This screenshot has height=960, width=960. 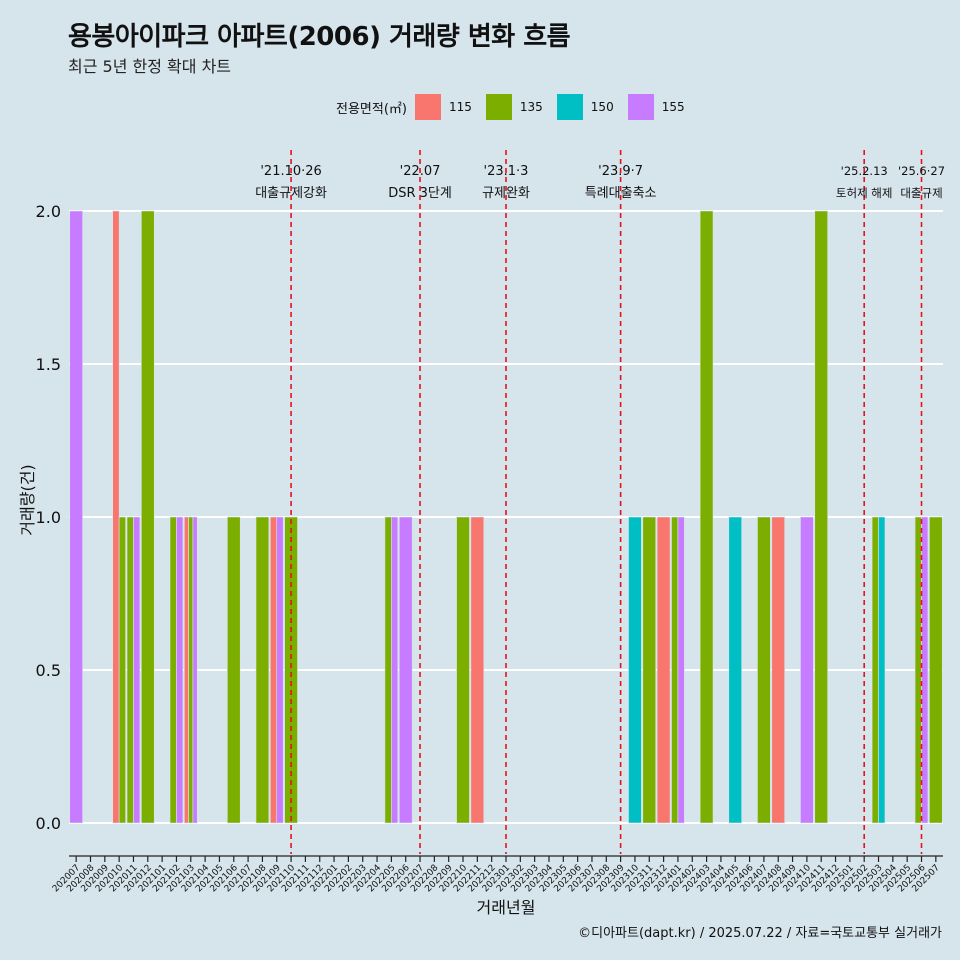 I want to click on legend-label-135: 135, so click(x=531, y=107).